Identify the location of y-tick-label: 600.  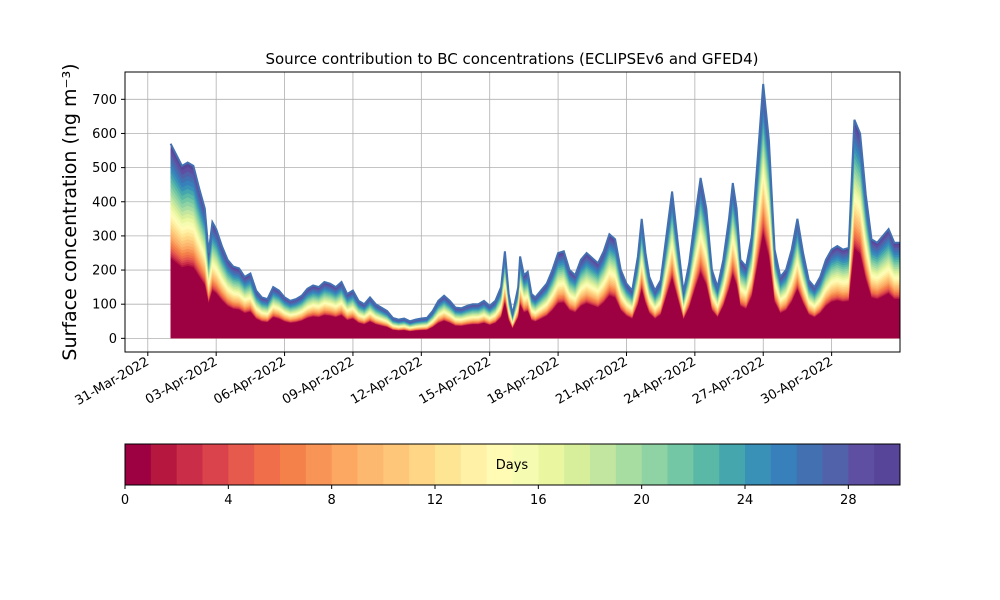
(104, 134).